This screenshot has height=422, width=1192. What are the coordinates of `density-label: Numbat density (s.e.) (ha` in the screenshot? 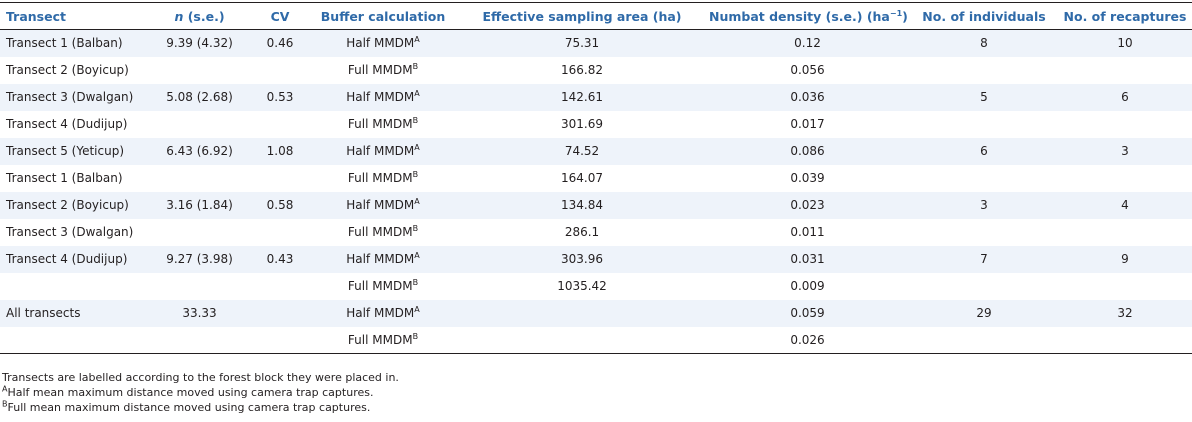 It's located at (799, 16).